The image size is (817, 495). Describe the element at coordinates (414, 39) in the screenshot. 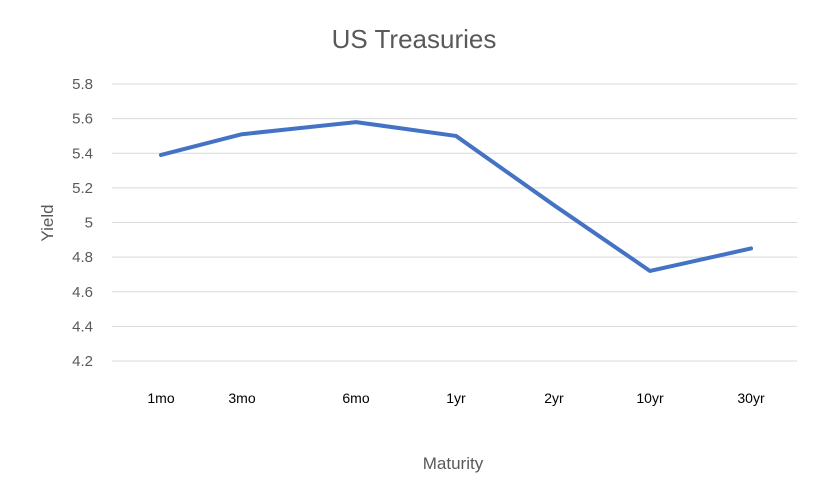

I see `chart-title: US Treasuries` at that location.